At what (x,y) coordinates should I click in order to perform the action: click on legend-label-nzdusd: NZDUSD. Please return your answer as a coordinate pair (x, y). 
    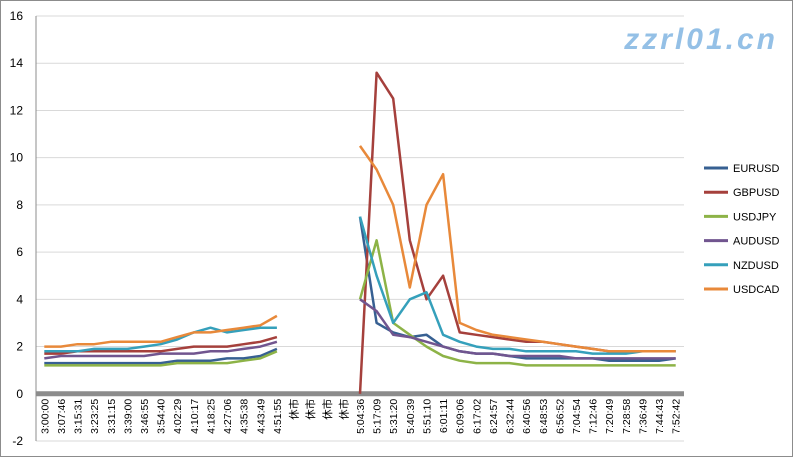
    Looking at the image, I should click on (756, 266).